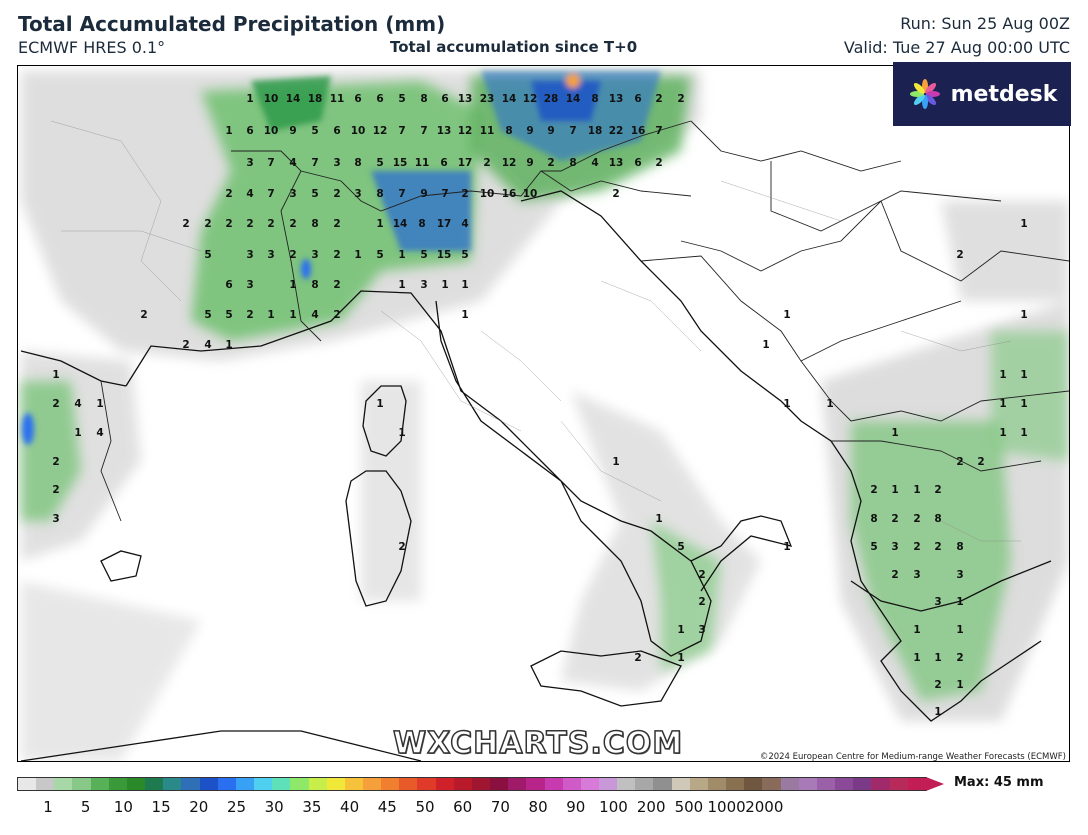 The width and height of the screenshot is (1088, 835). I want to click on precip-value-label: 10, so click(271, 131).